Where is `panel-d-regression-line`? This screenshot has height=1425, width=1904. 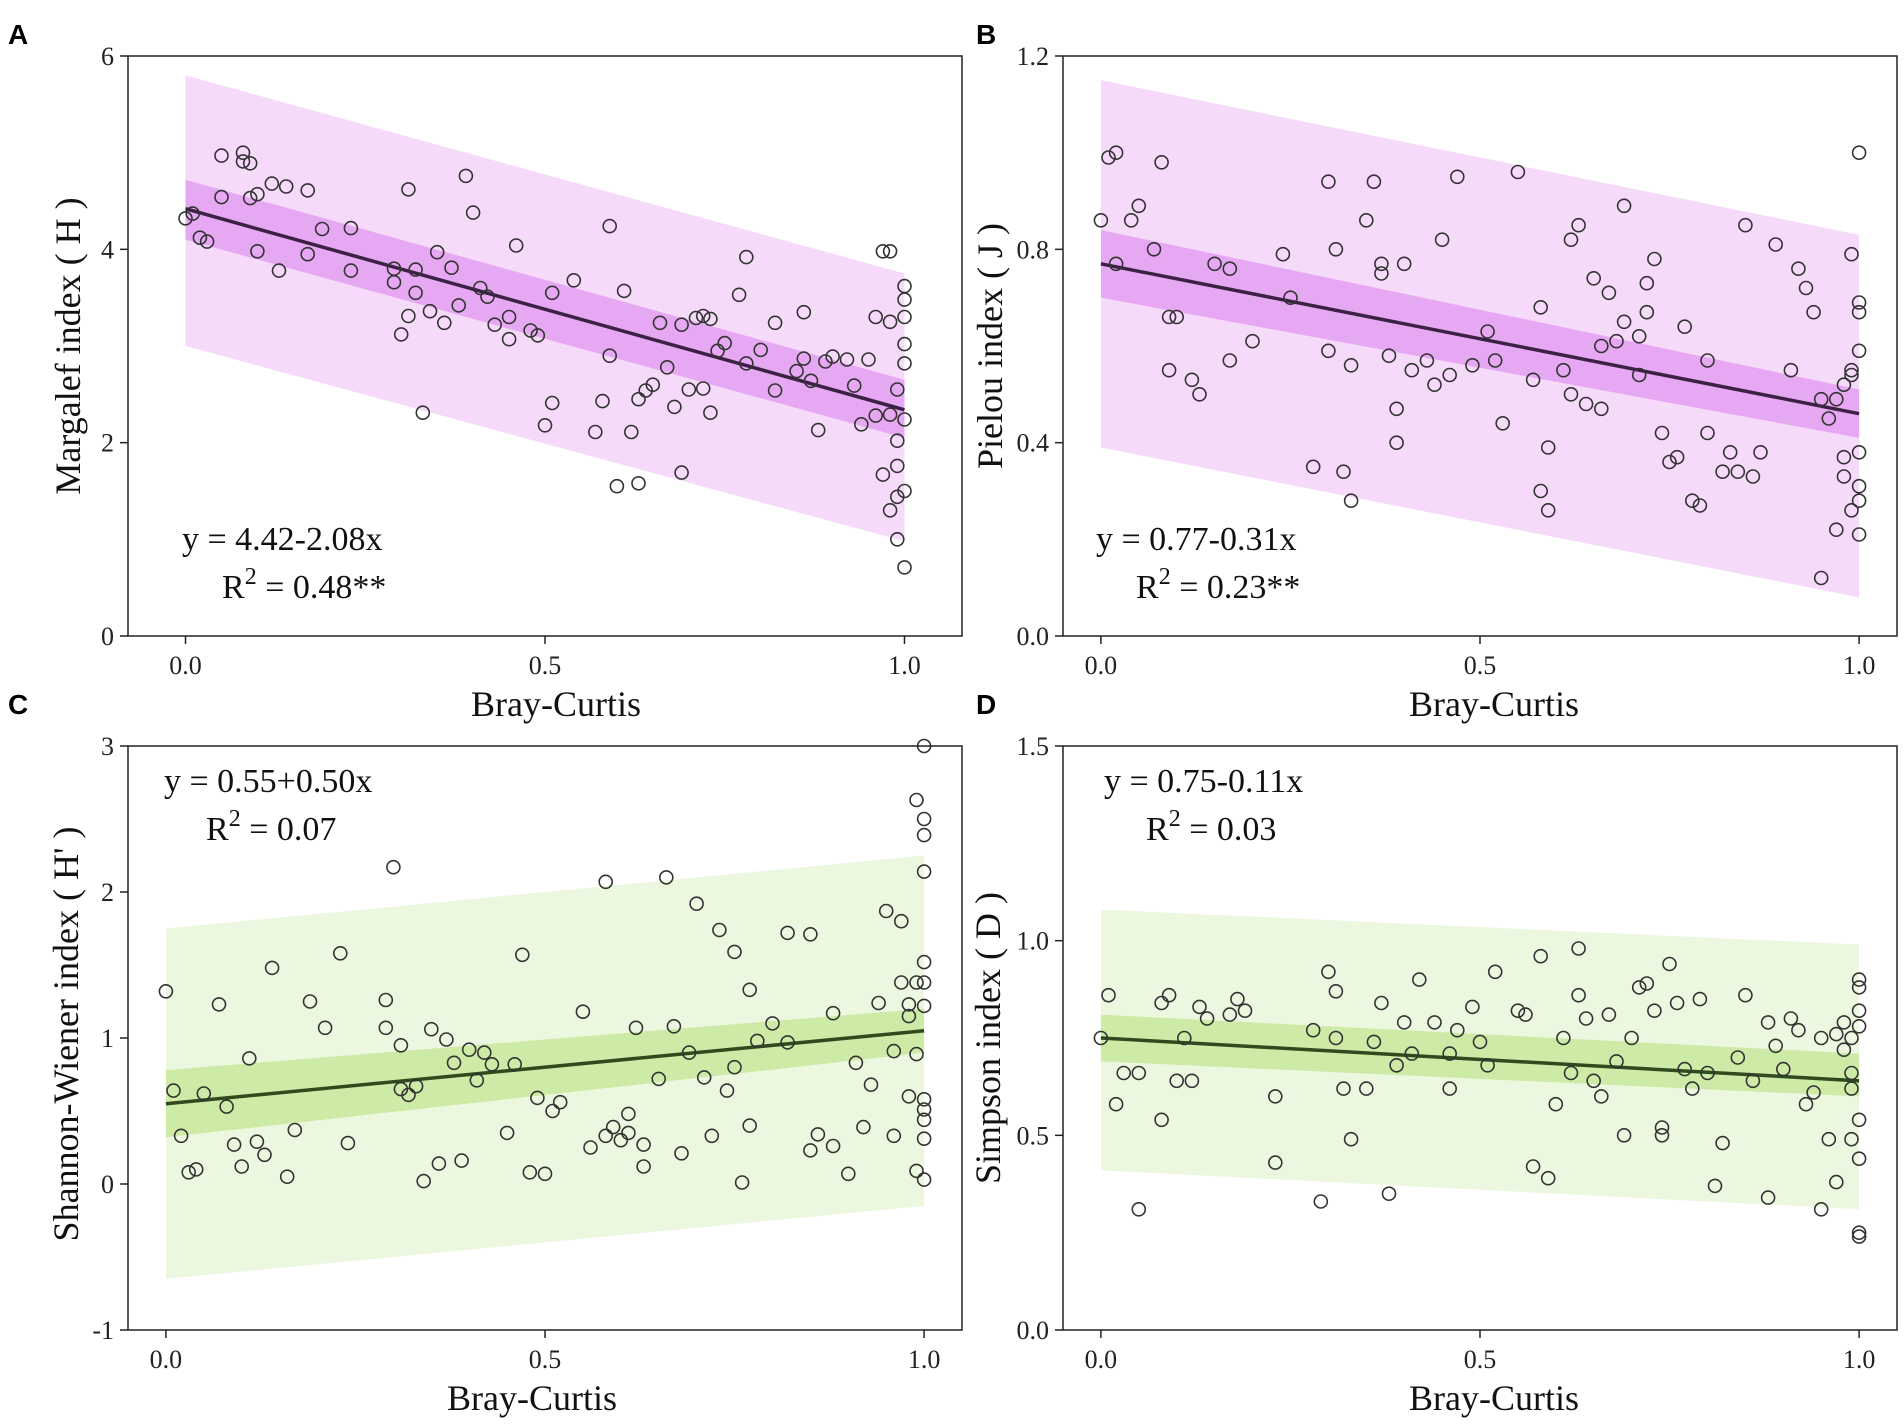
panel-d-regression-line is located at coordinates (1480, 1059).